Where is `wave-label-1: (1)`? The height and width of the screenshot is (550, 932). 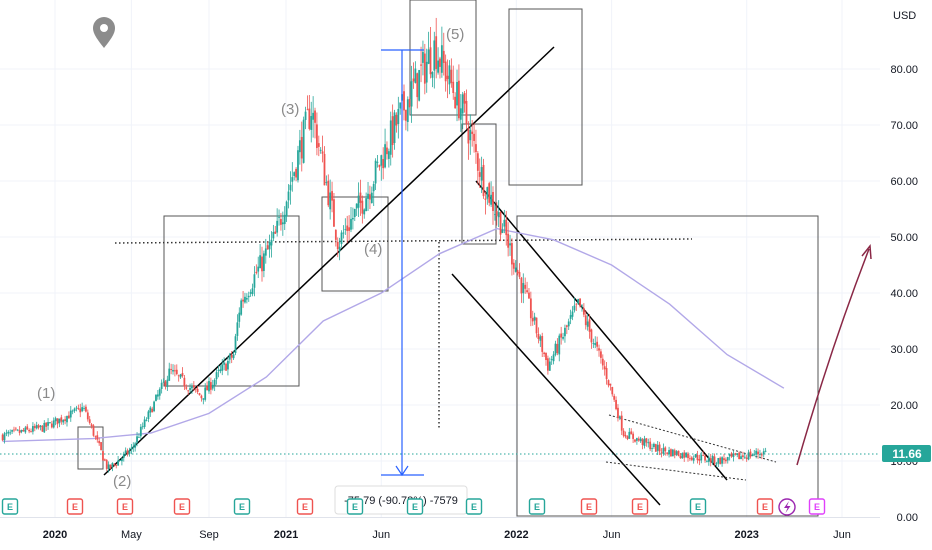 wave-label-1: (1) is located at coordinates (46, 393).